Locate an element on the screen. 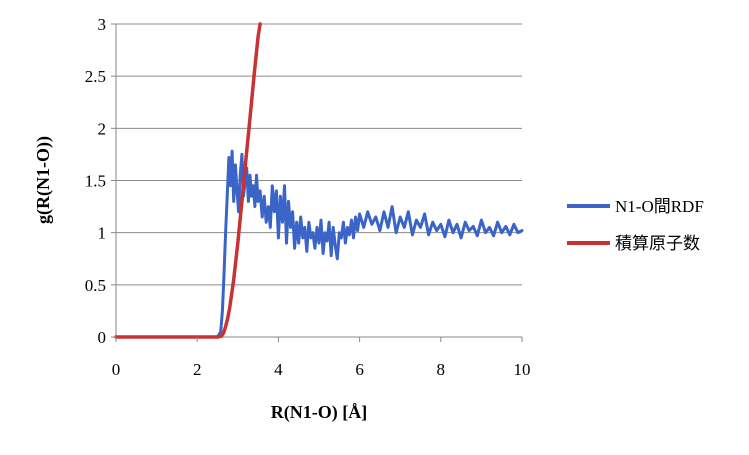 Image resolution: width=749 pixels, height=455 pixels. x-tick-label: 10 is located at coordinates (522, 369).